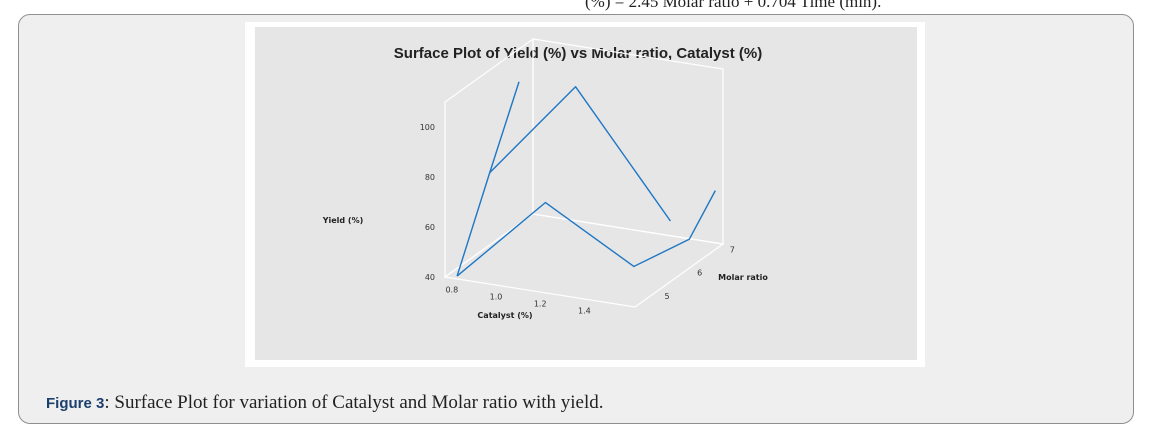  I want to click on surface-line-upper-ridge, so click(580, 153).